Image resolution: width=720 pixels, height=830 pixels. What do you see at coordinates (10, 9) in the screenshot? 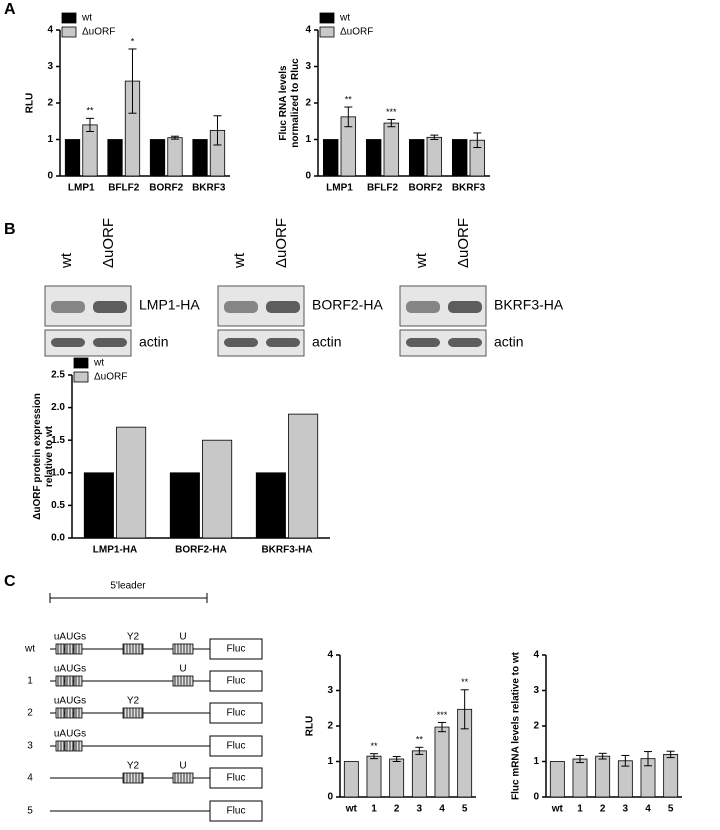
I see `panel-label: A` at bounding box center [10, 9].